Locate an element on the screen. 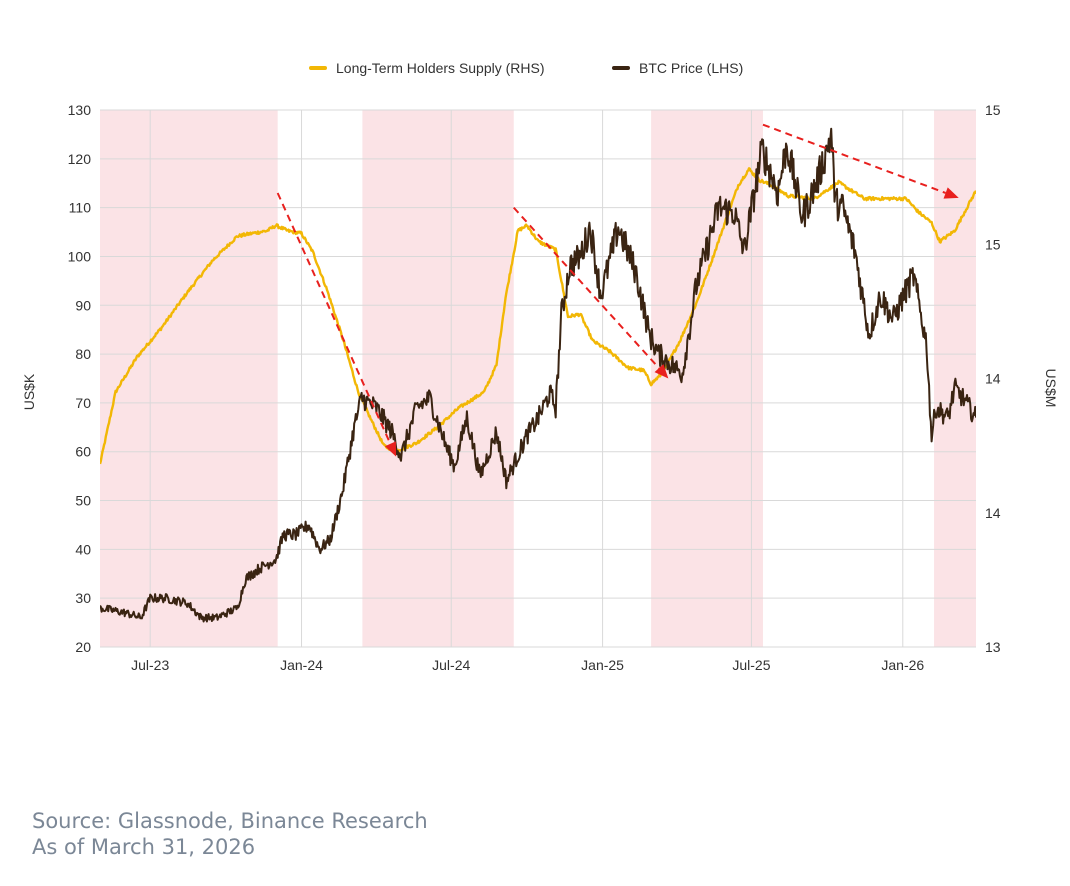 This screenshot has width=1070, height=886. legend-swatch-btc-price is located at coordinates (621, 68).